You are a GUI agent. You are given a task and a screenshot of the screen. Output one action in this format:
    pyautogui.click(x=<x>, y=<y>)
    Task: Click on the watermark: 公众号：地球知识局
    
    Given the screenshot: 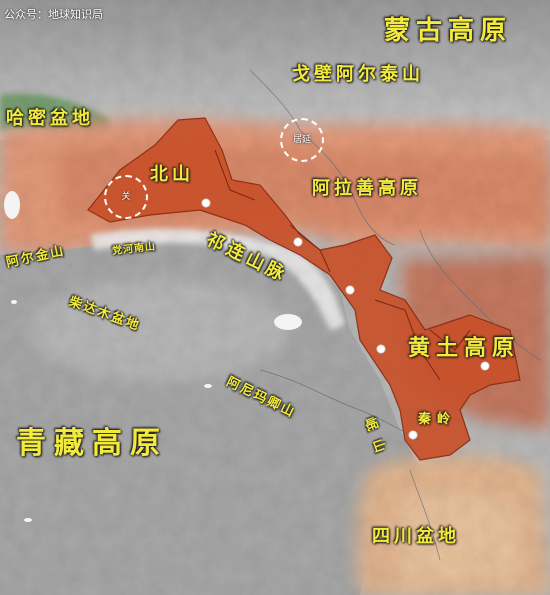 What is the action you would take?
    pyautogui.click(x=53, y=14)
    